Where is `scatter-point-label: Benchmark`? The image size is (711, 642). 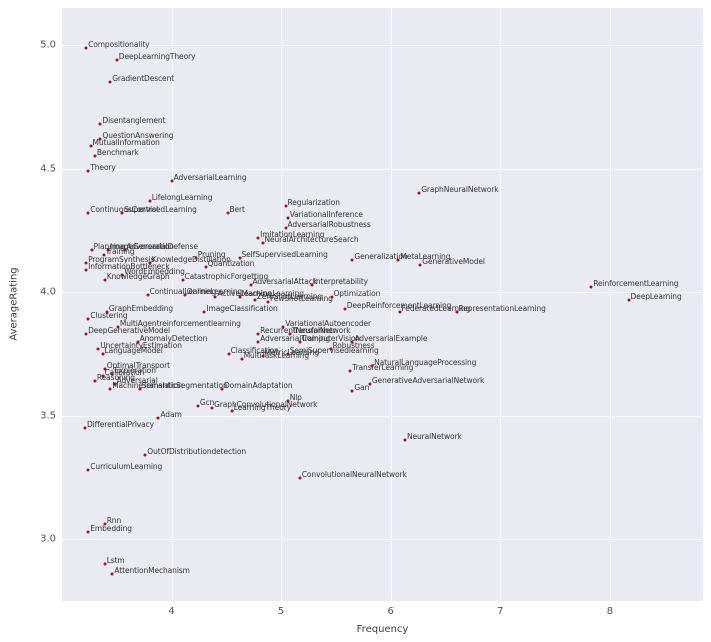
scatter-point-label: Benchmark is located at coordinates (117, 153).